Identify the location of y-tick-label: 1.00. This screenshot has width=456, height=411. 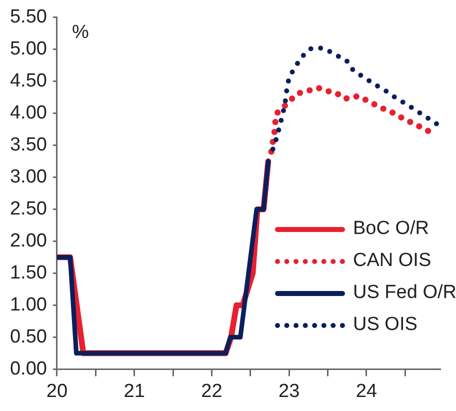
(28, 305).